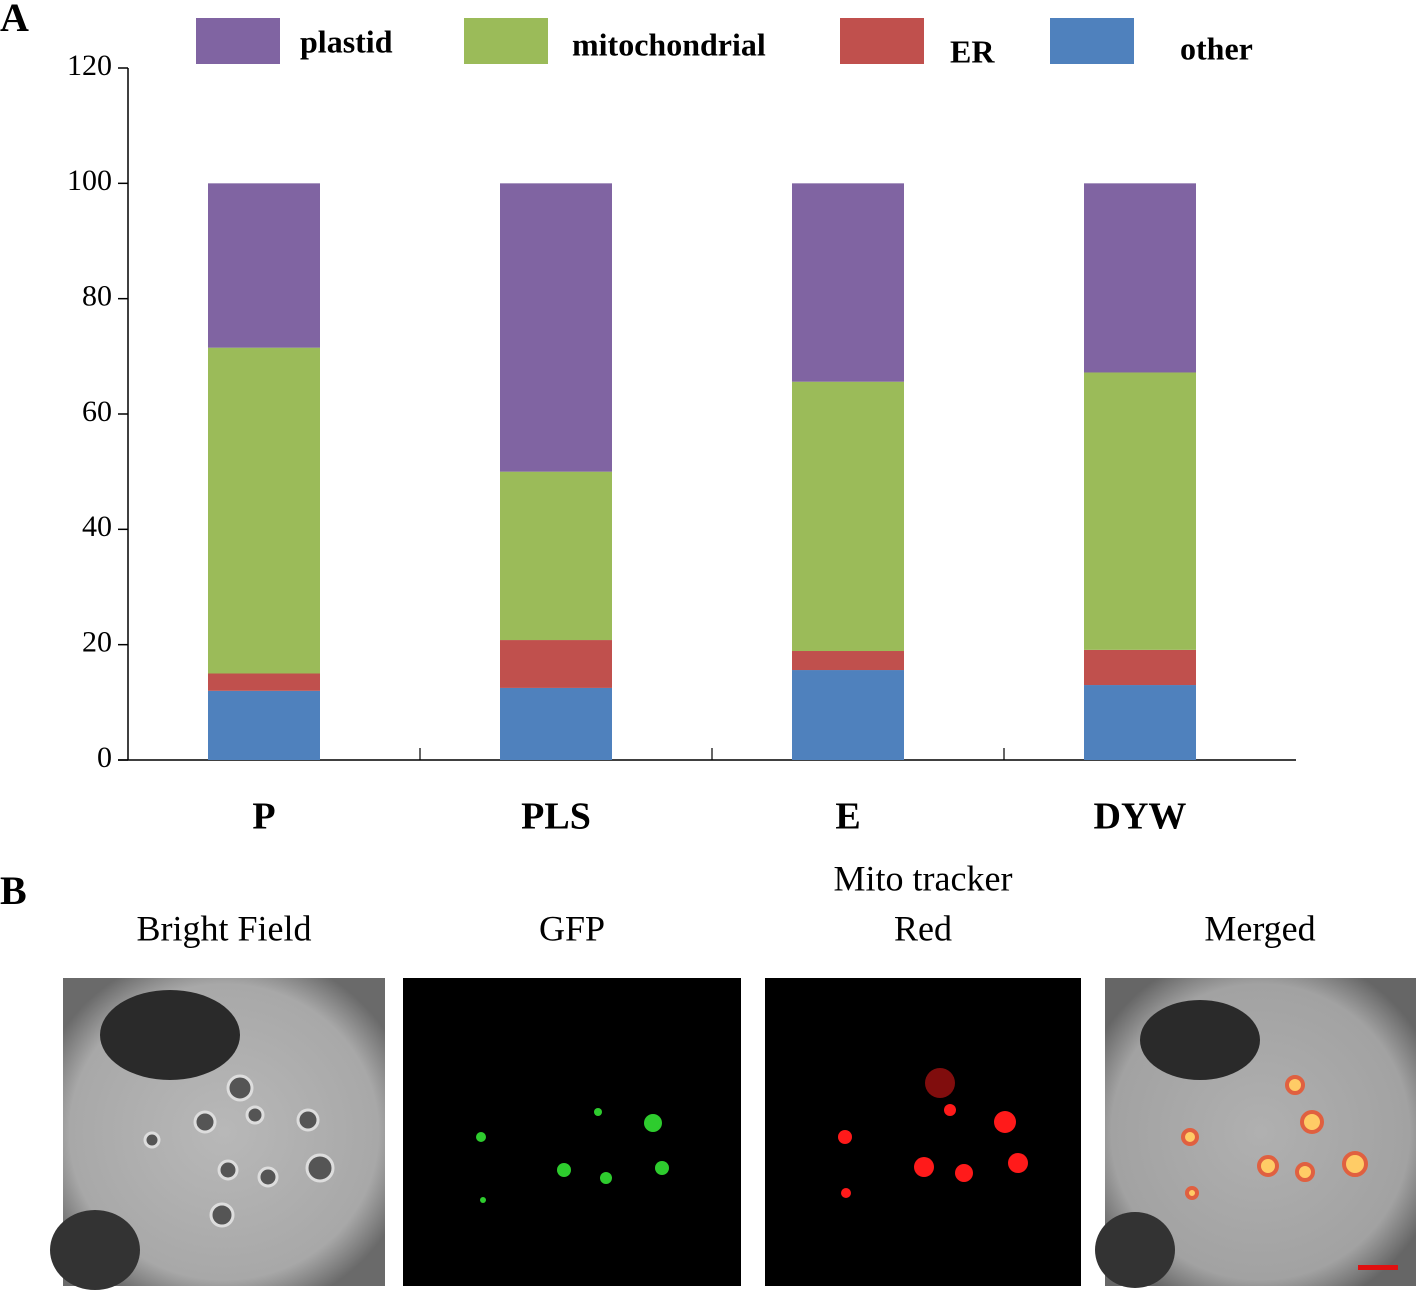  What do you see at coordinates (97, 296) in the screenshot?
I see `y-tick-label: 80` at bounding box center [97, 296].